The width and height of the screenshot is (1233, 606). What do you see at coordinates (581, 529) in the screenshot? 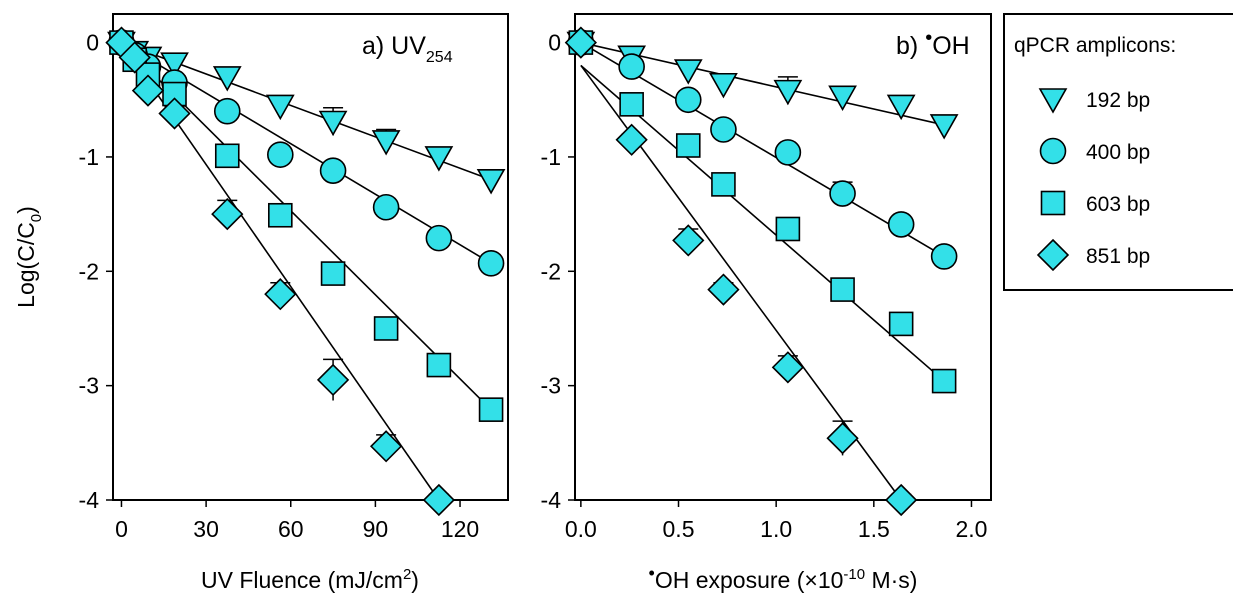
I see `x-tick-label: 0.0` at bounding box center [581, 529].